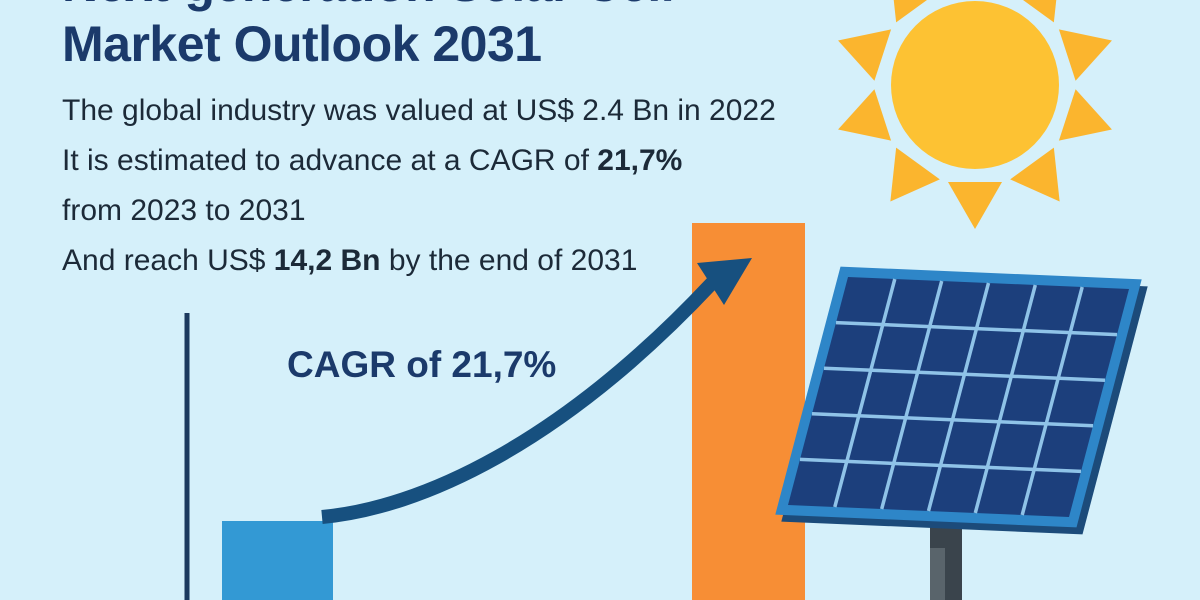  I want to click on cagr-label: CAGR of 21,7%, so click(422, 364).